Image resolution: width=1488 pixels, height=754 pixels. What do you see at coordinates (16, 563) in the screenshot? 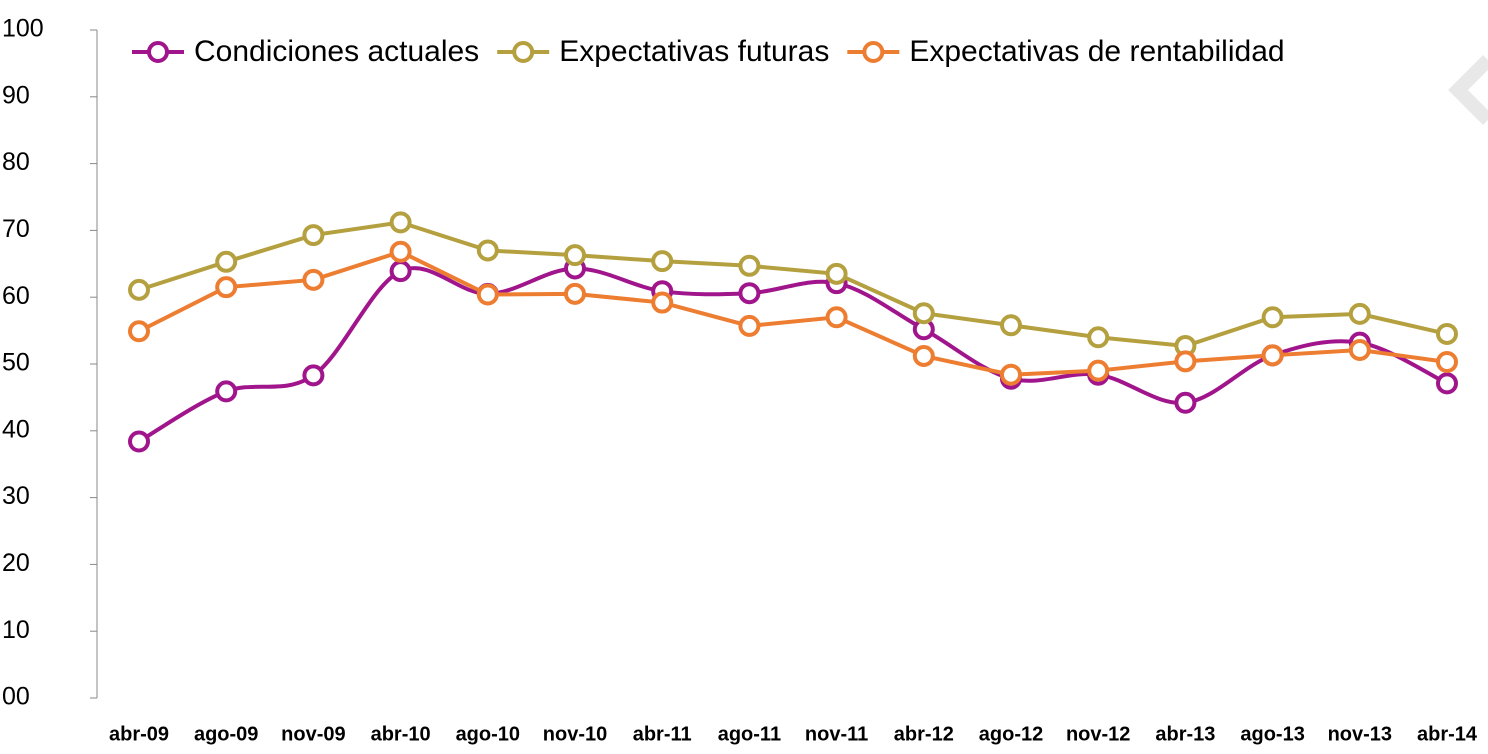
I see `y-tick-label: 20` at bounding box center [16, 563].